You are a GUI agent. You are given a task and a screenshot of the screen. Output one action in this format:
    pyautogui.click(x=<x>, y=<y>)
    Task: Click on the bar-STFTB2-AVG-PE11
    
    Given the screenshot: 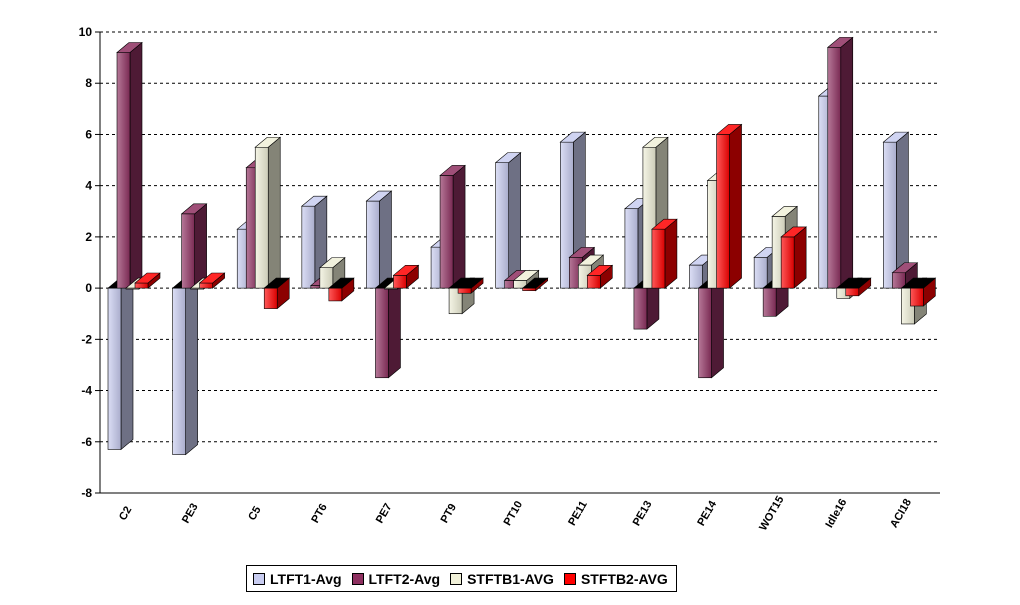 What is the action you would take?
    pyautogui.click(x=600, y=276)
    